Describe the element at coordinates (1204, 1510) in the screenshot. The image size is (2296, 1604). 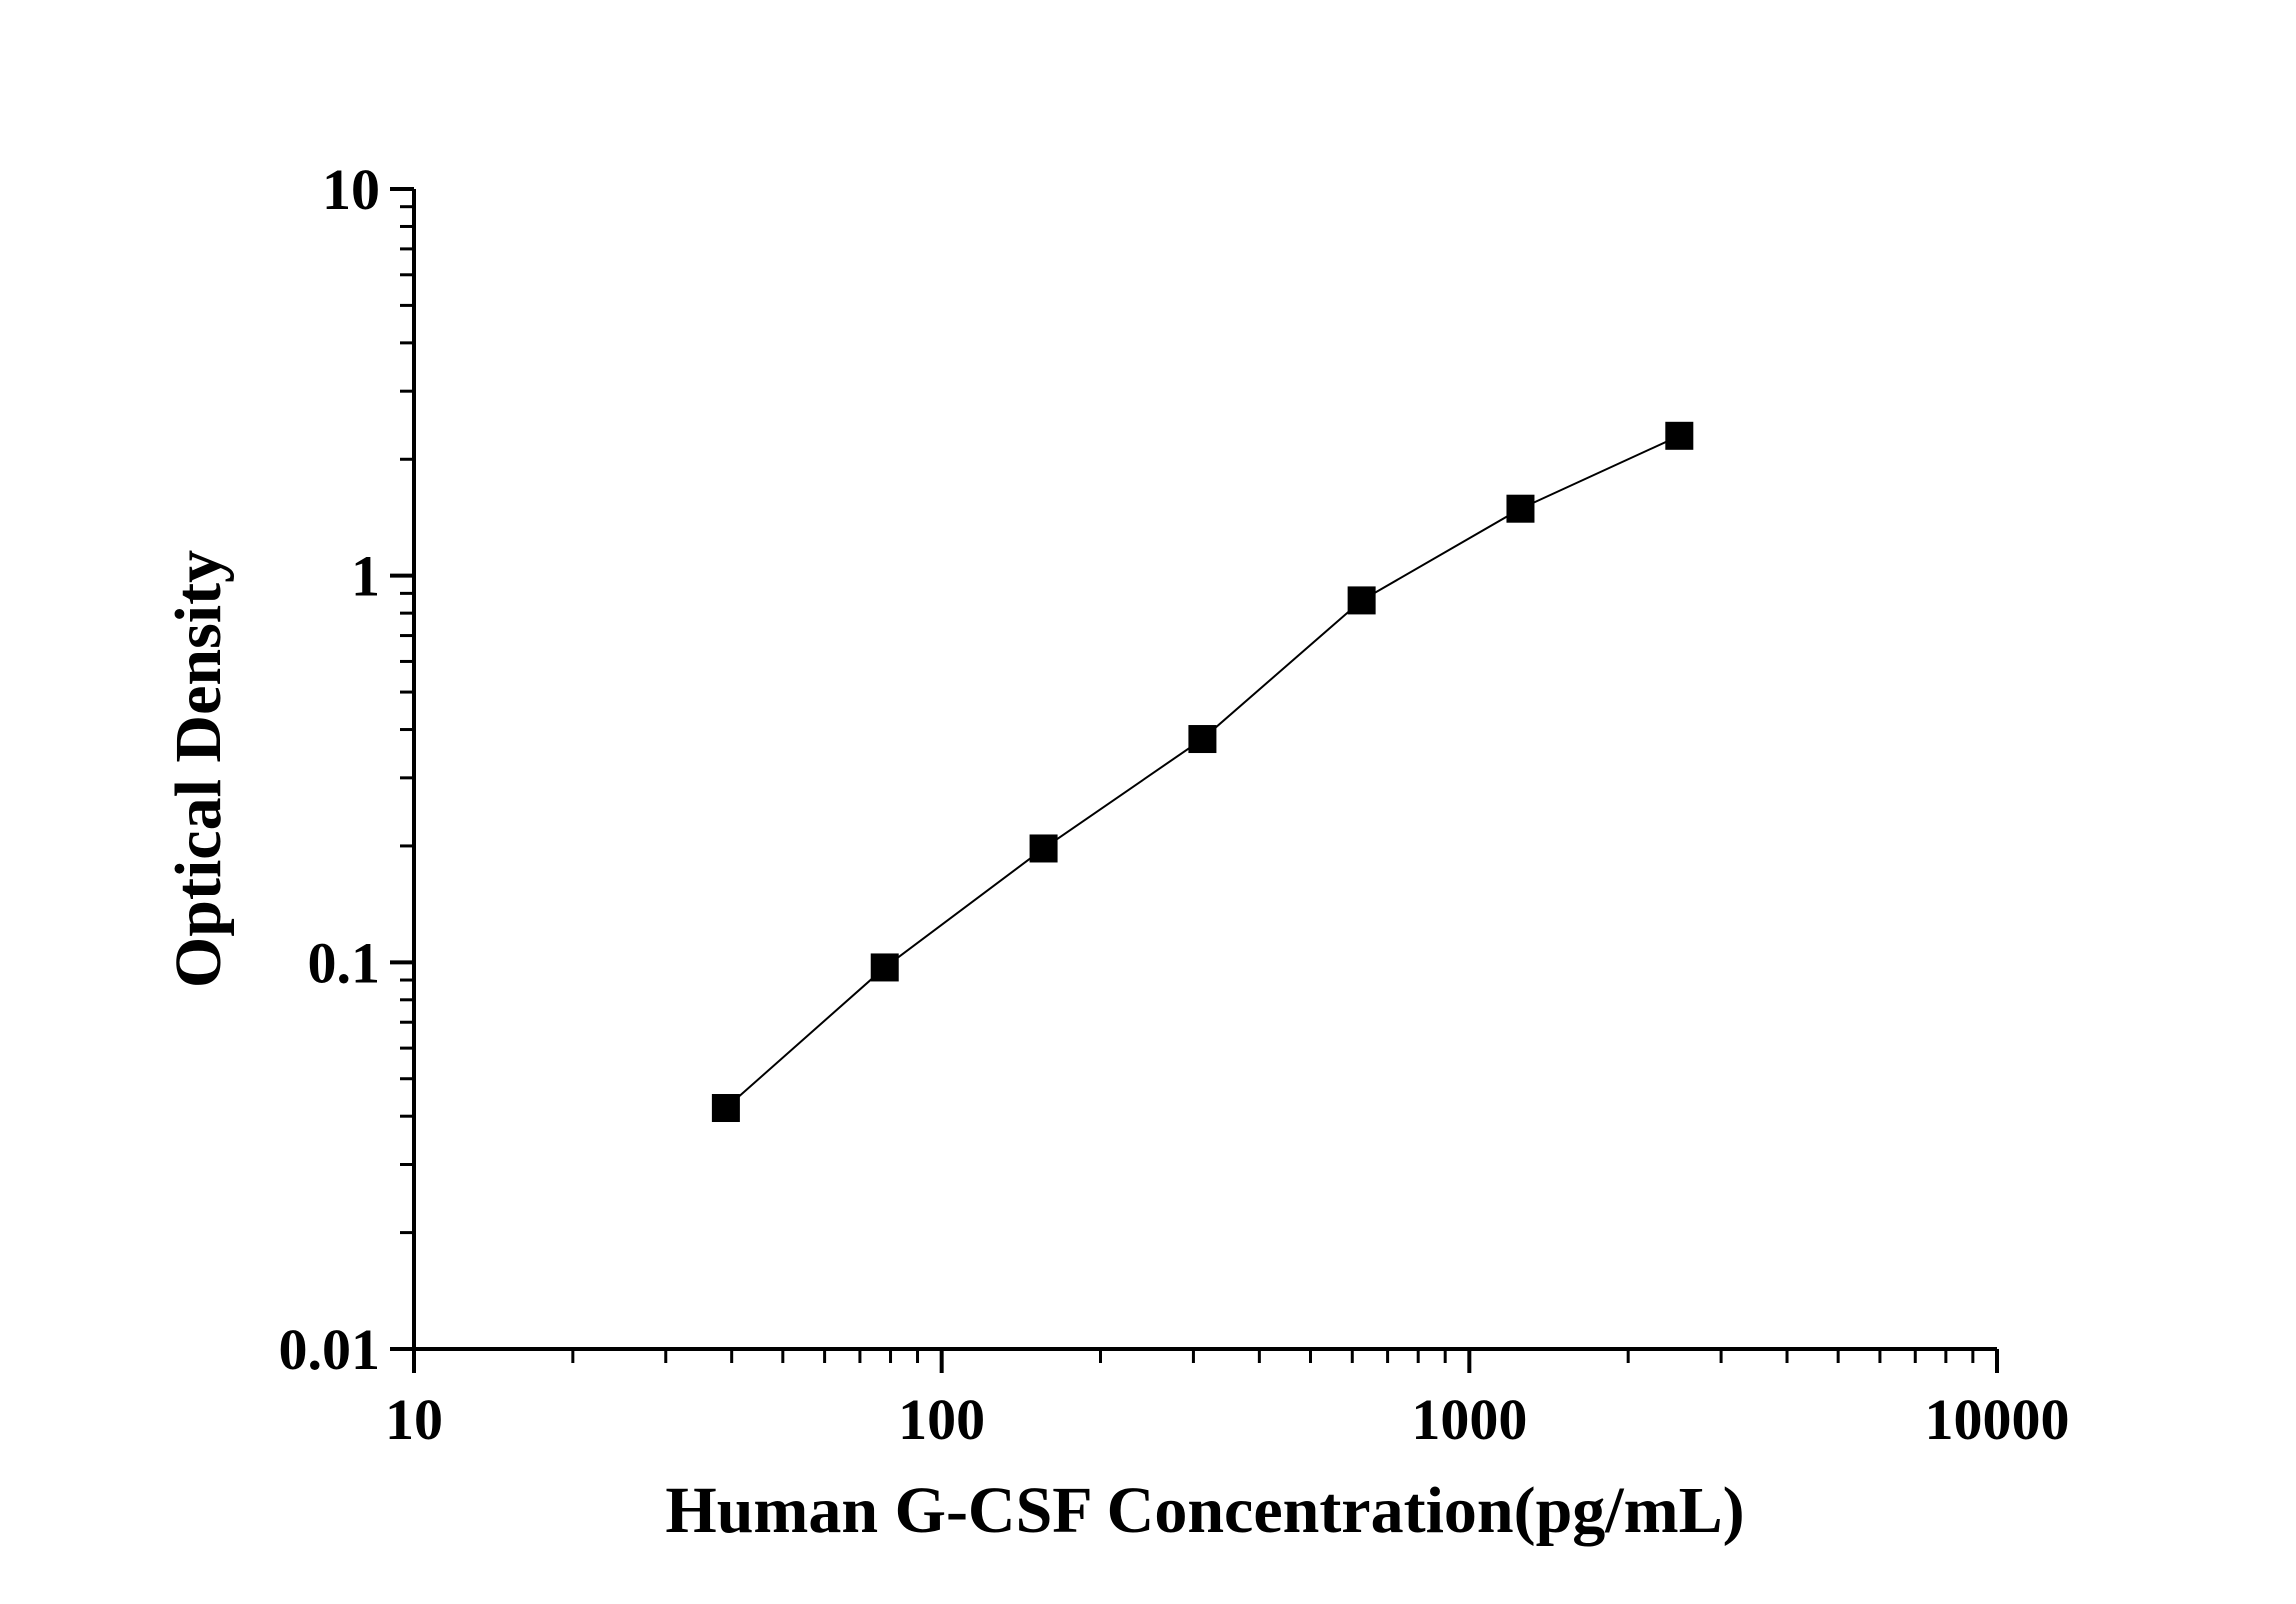
I see `x-axis-title: Human G-CSF Concentration(pg/mL)` at that location.